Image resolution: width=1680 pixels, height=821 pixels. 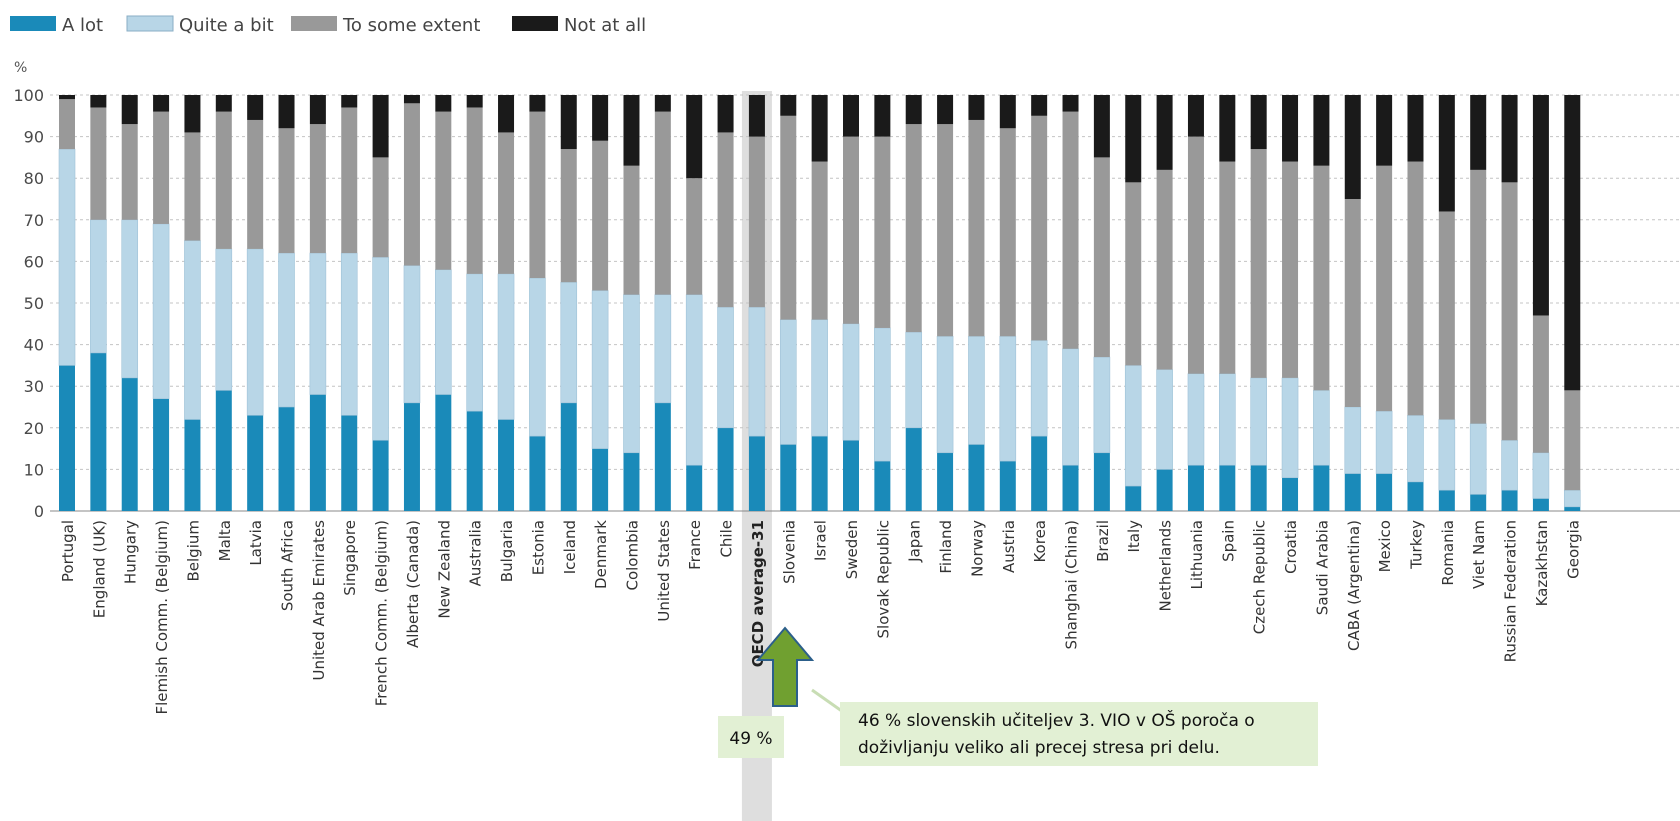 What do you see at coordinates (226, 25) in the screenshot?
I see `legend-label-quite-a-bit: Quite a bit` at bounding box center [226, 25].